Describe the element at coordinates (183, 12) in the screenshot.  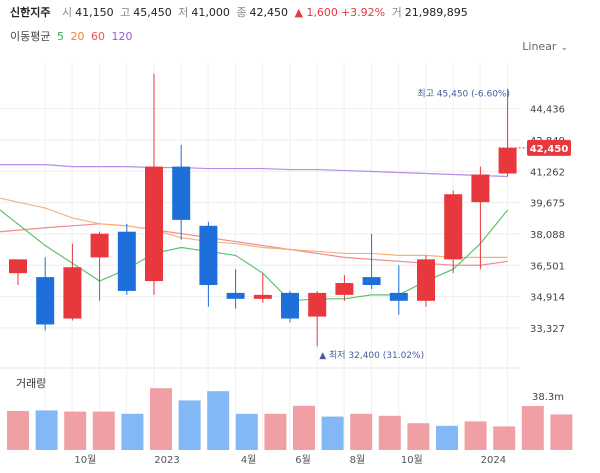
I see `low-label: 저` at that location.